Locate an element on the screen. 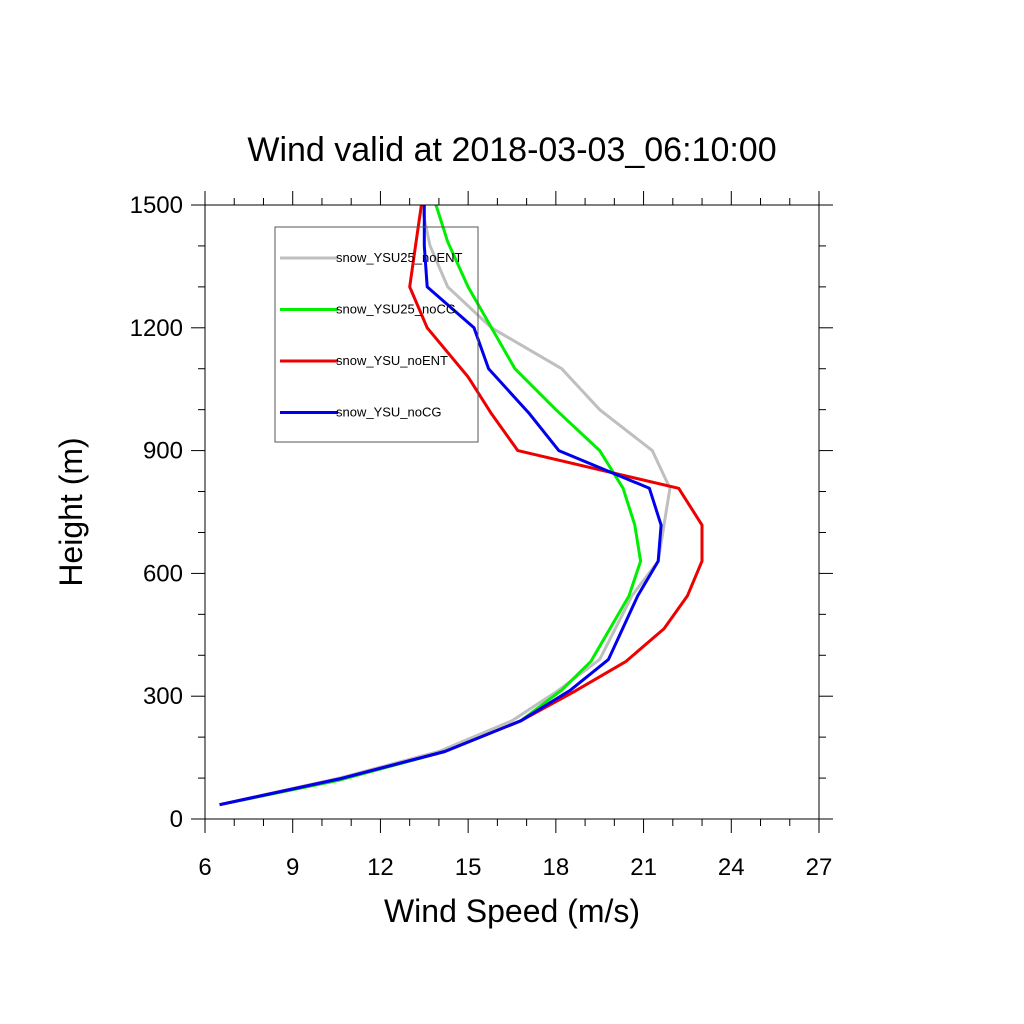 This screenshot has width=1024, height=1024. y-tick-label: 600 is located at coordinates (163, 573).